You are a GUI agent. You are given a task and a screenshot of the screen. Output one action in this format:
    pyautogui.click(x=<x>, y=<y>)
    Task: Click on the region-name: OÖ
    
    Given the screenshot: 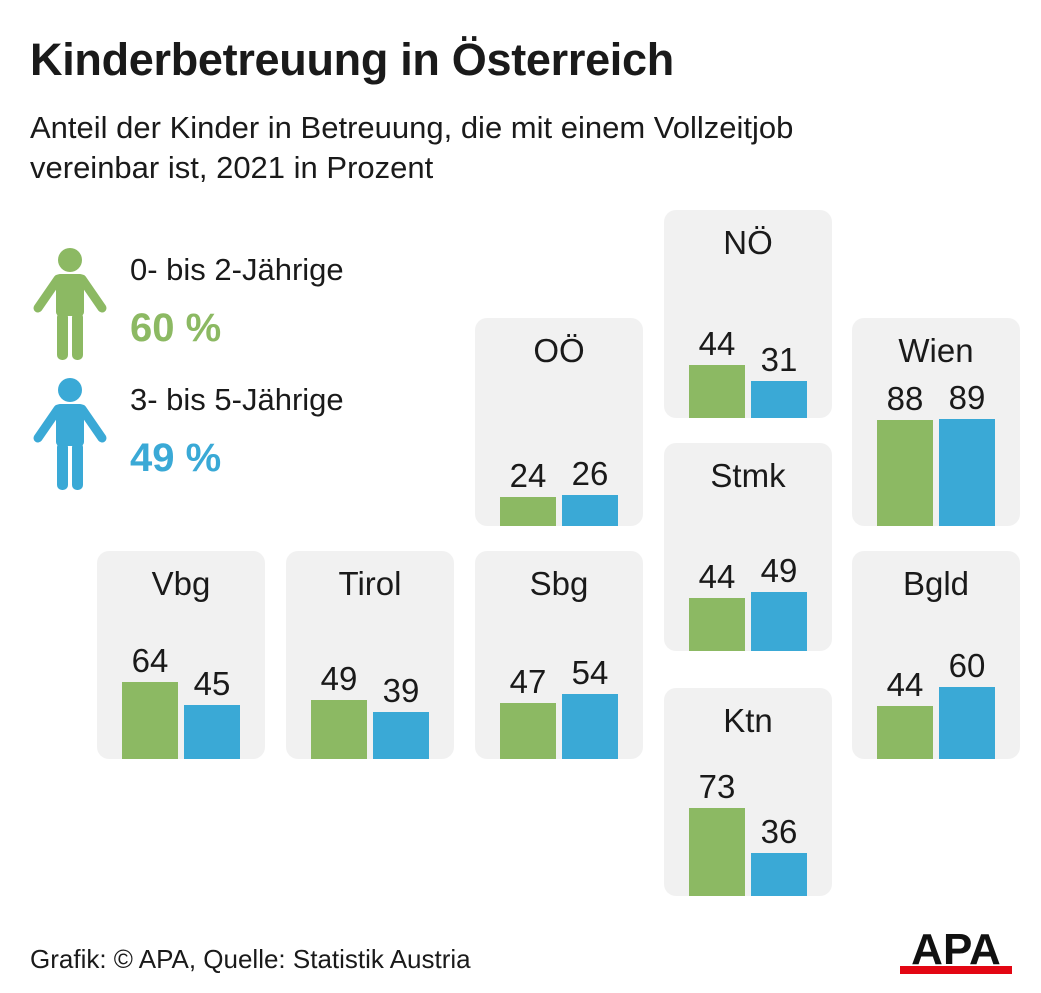 What is the action you would take?
    pyautogui.click(x=559, y=350)
    